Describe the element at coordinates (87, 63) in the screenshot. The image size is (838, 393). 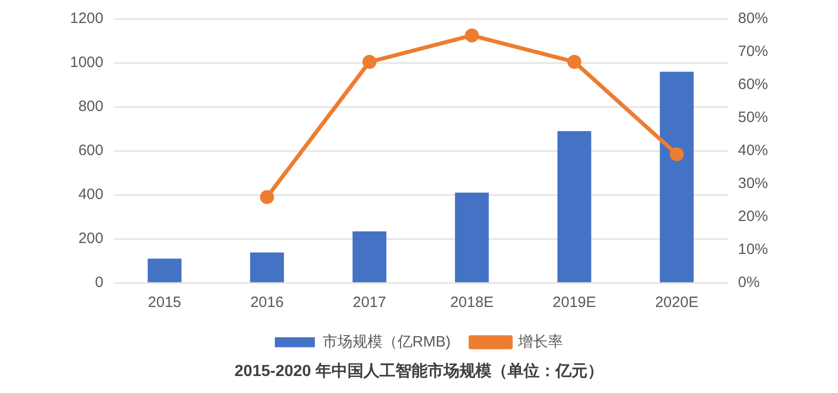
I see `y-tick-label: 1000` at that location.